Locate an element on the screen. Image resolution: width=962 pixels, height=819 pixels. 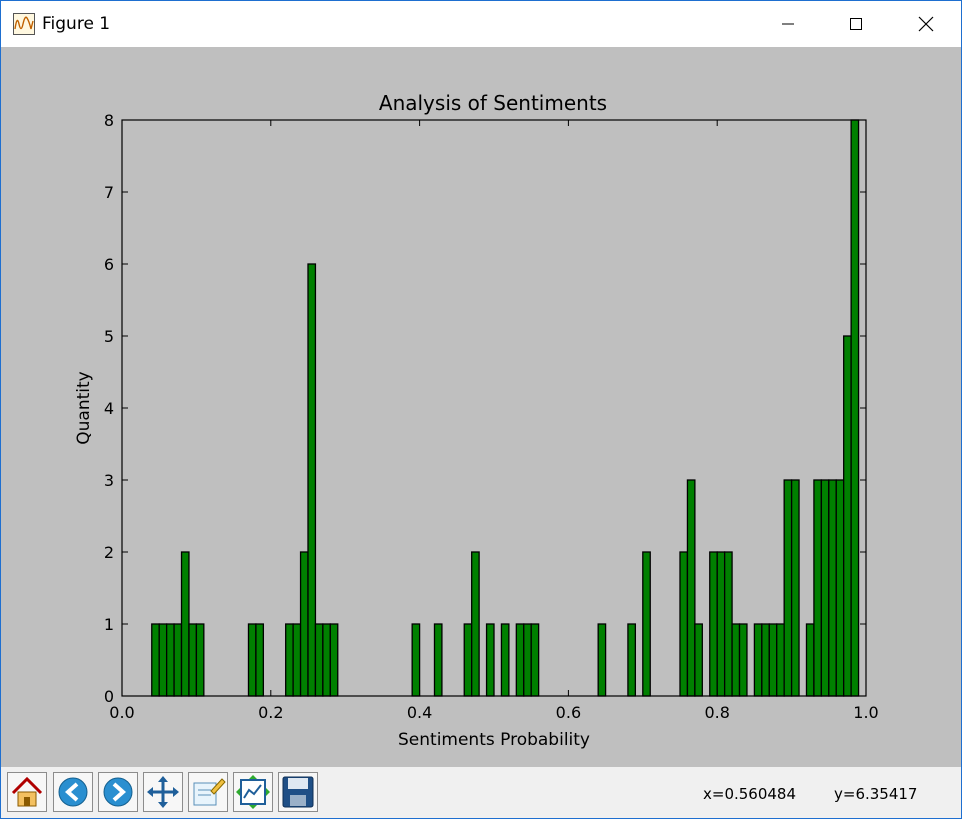
y-tick-label: 4 is located at coordinates (109, 408).